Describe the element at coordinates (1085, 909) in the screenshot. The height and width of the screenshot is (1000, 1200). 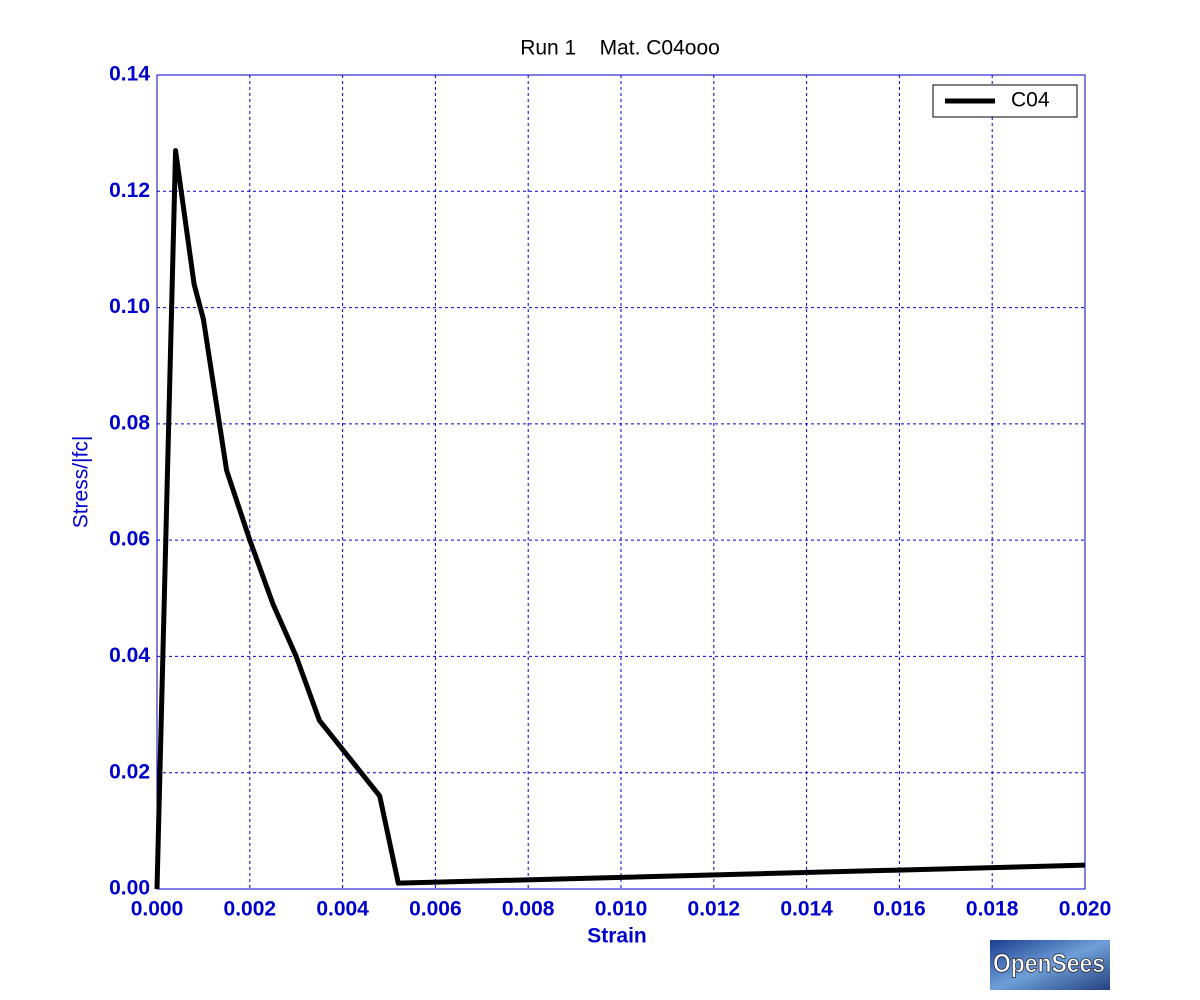
I see `x-tick-label: 0.020` at that location.